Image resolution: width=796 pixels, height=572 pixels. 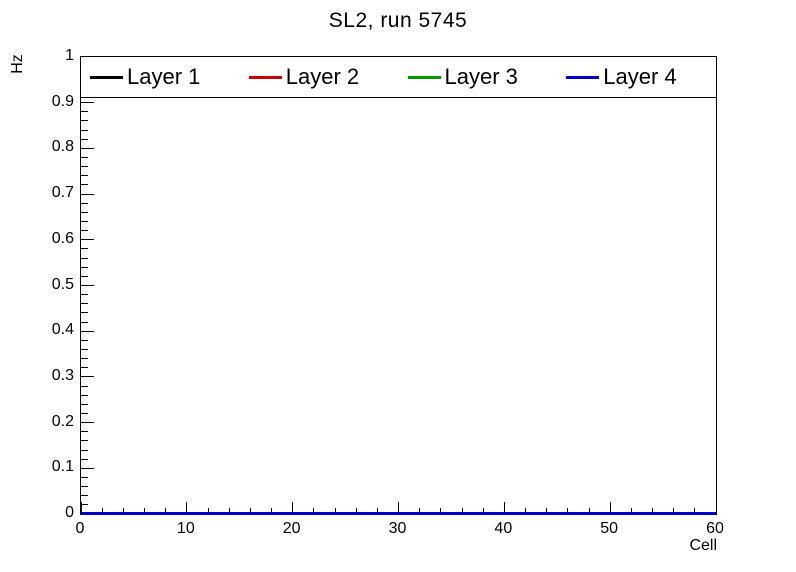 I want to click on x-tick-label: 10, so click(x=185, y=528).